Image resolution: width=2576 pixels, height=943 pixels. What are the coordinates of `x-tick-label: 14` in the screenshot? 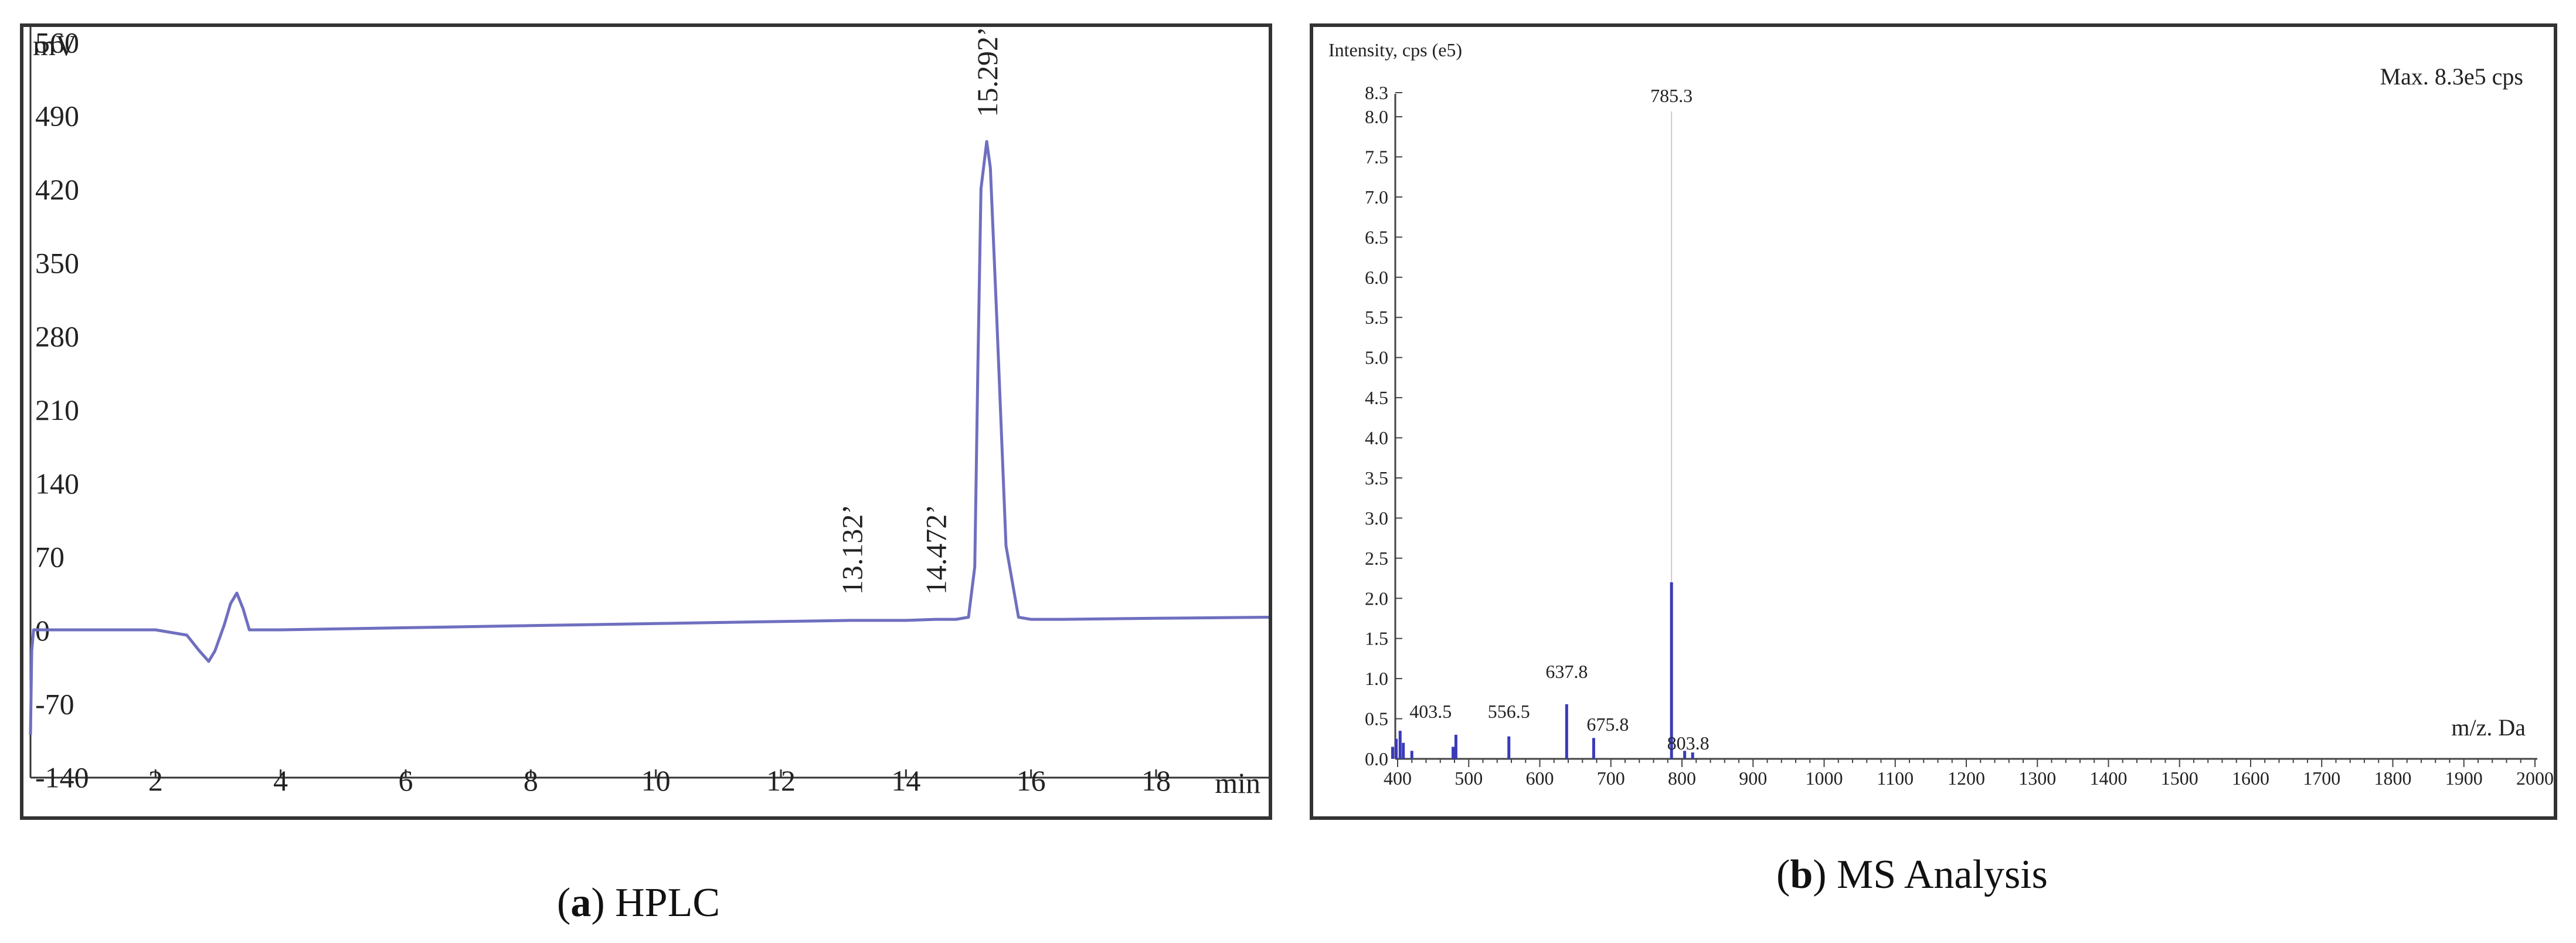 It's located at (906, 780).